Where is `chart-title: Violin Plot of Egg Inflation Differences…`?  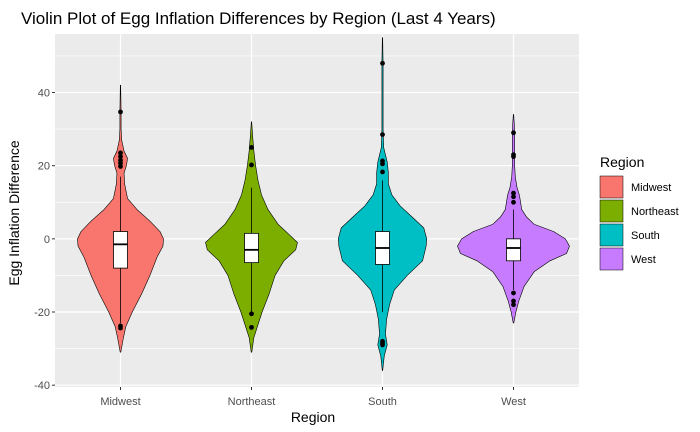 chart-title: Violin Plot of Egg Inflation Differences… is located at coordinates (258, 18).